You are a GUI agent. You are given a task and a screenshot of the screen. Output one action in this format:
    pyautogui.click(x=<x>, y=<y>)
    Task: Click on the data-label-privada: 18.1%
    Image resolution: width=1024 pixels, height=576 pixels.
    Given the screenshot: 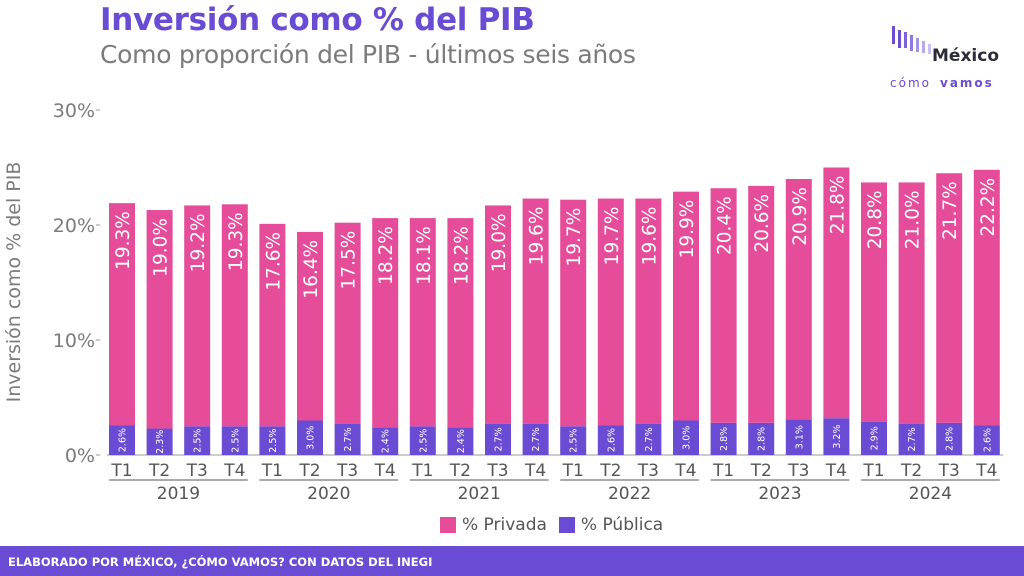 What is the action you would take?
    pyautogui.click(x=424, y=255)
    